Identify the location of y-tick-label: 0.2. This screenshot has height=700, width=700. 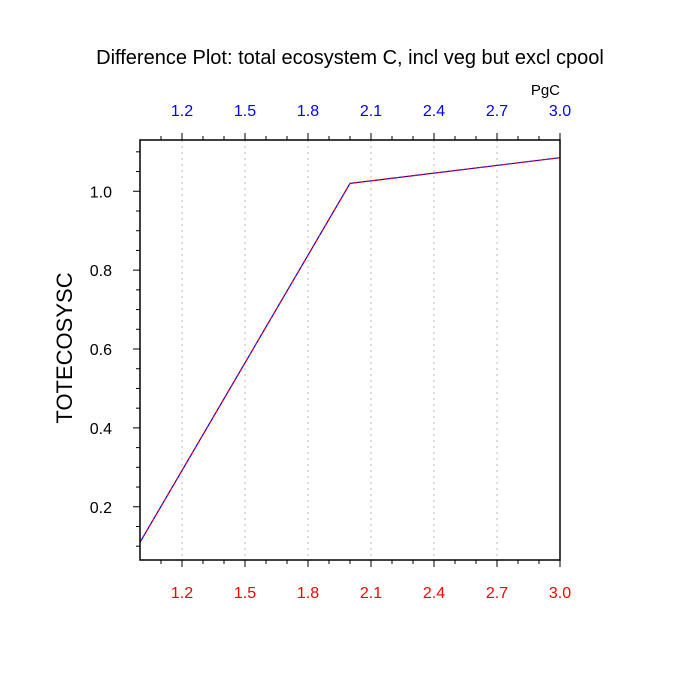
(101, 508).